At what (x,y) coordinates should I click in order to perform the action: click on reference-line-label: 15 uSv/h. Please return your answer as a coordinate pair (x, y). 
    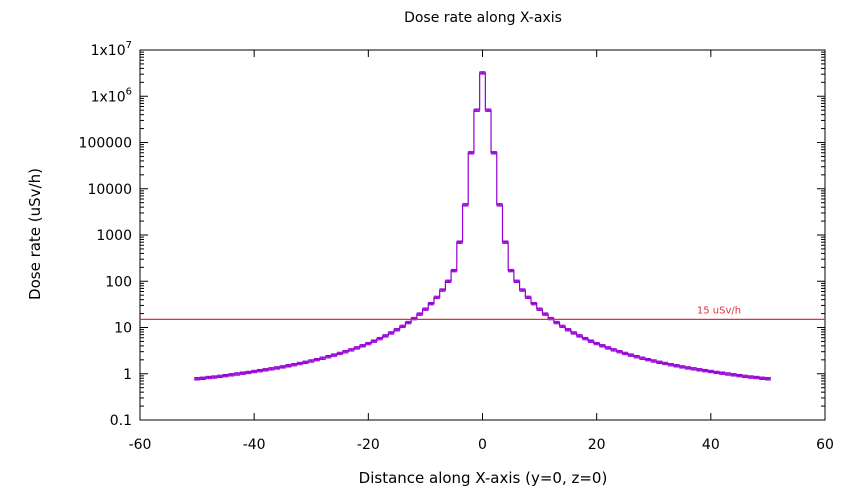
    Looking at the image, I should click on (719, 310).